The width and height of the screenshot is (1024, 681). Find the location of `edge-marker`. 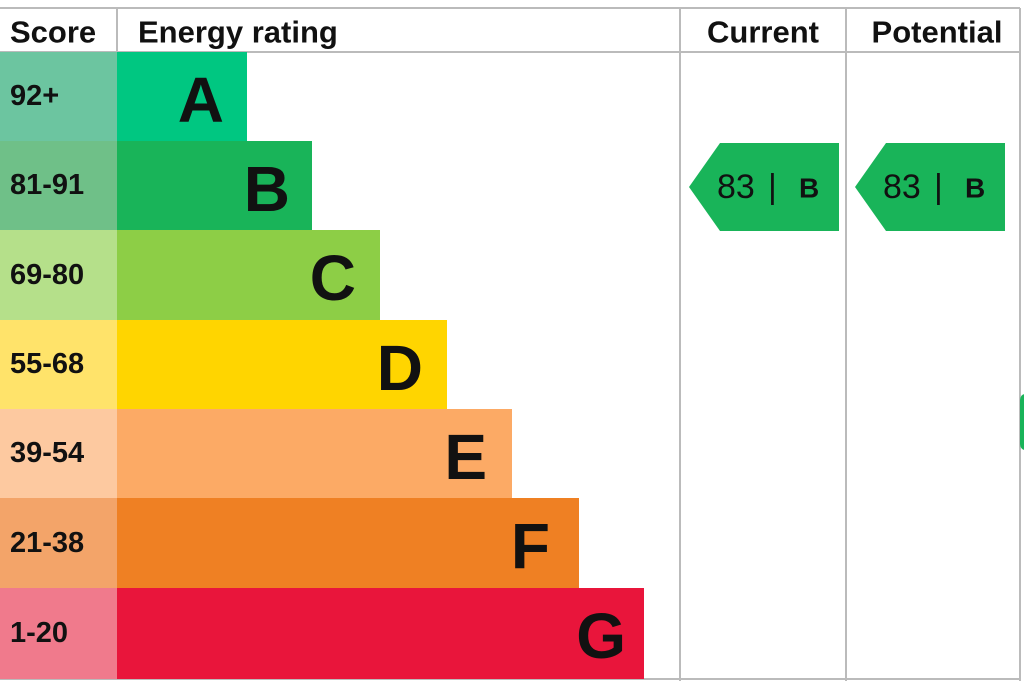

edge-marker is located at coordinates (1022, 422).